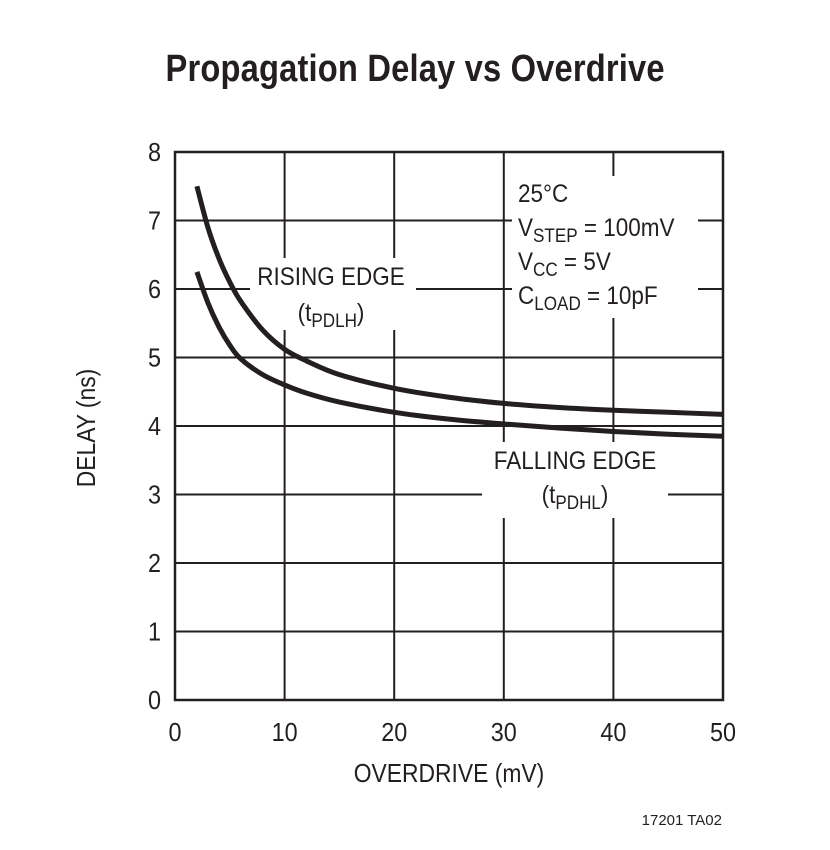 The width and height of the screenshot is (830, 850). I want to click on x-tick-label-30: 30, so click(504, 733).